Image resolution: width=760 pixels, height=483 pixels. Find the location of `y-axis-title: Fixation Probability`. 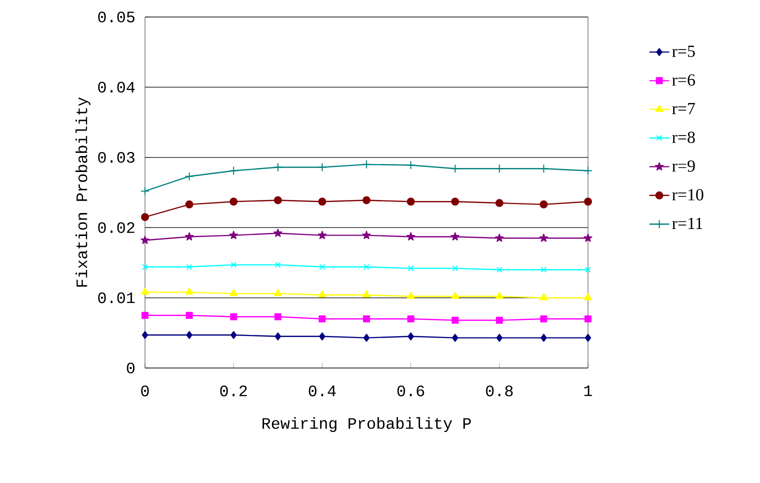

y-axis-title: Fixation Probability is located at coordinates (83, 192).